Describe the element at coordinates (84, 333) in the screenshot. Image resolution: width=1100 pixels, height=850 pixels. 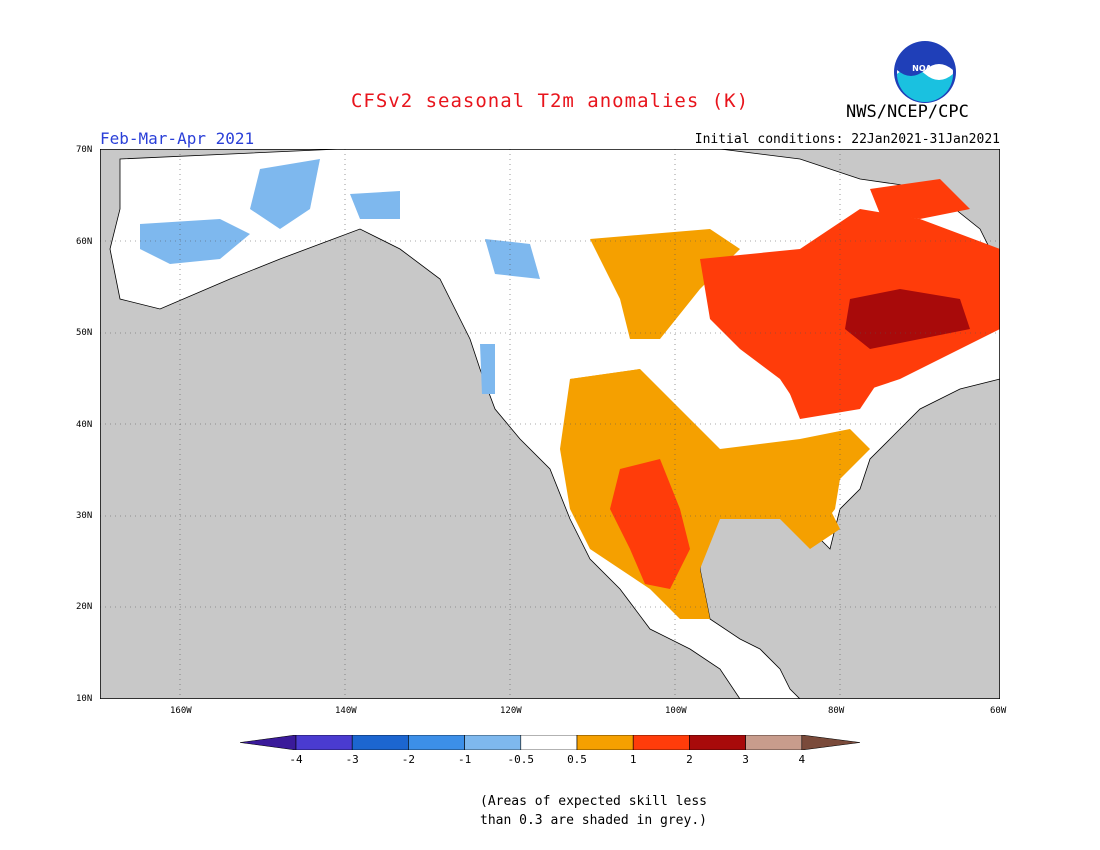
I see `lat-label-50n: 50N` at that location.